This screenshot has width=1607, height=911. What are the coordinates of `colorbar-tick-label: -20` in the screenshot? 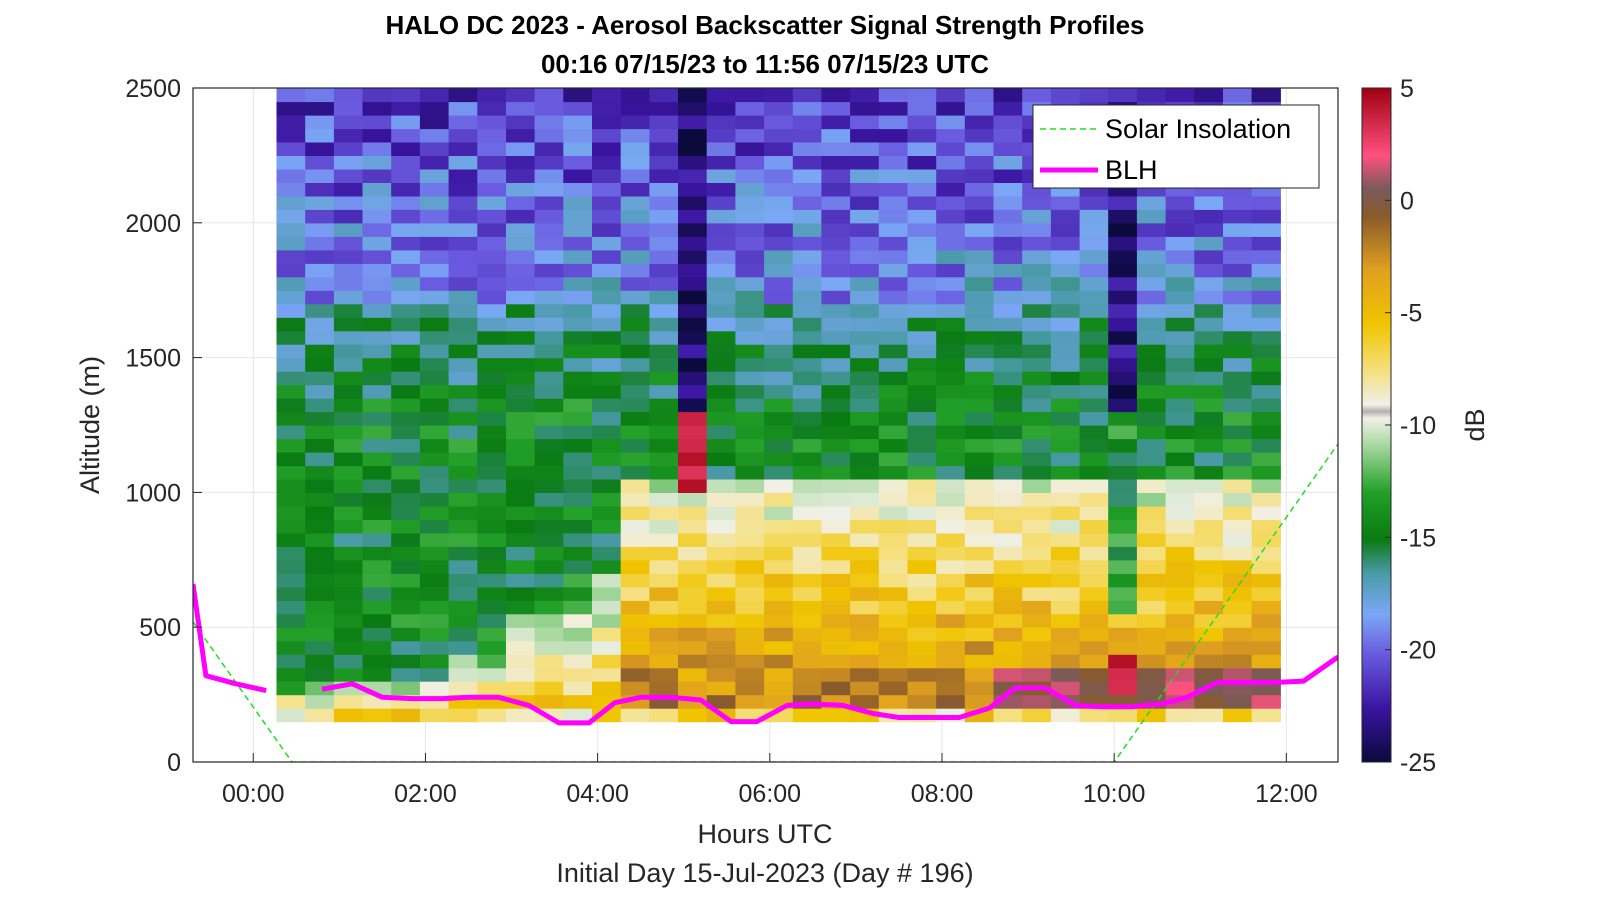 It's located at (1418, 651).